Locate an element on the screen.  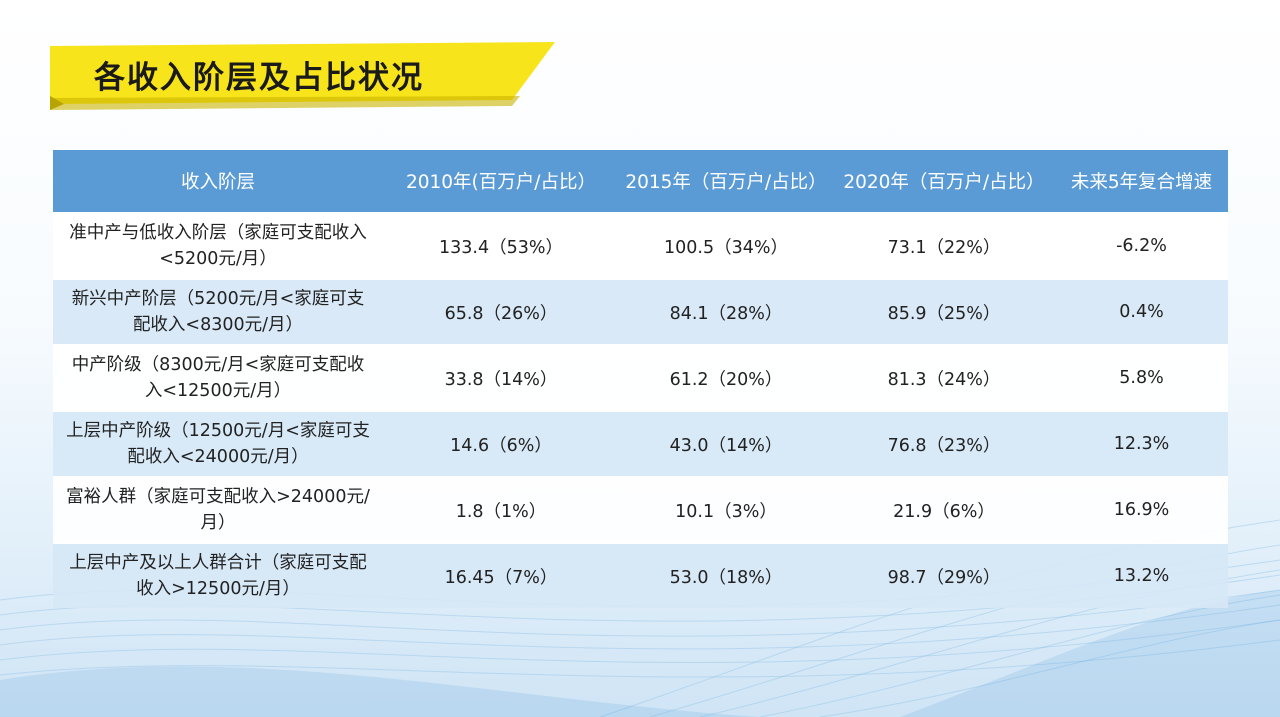
cell-2015: 10.1（3%） is located at coordinates (726, 509).